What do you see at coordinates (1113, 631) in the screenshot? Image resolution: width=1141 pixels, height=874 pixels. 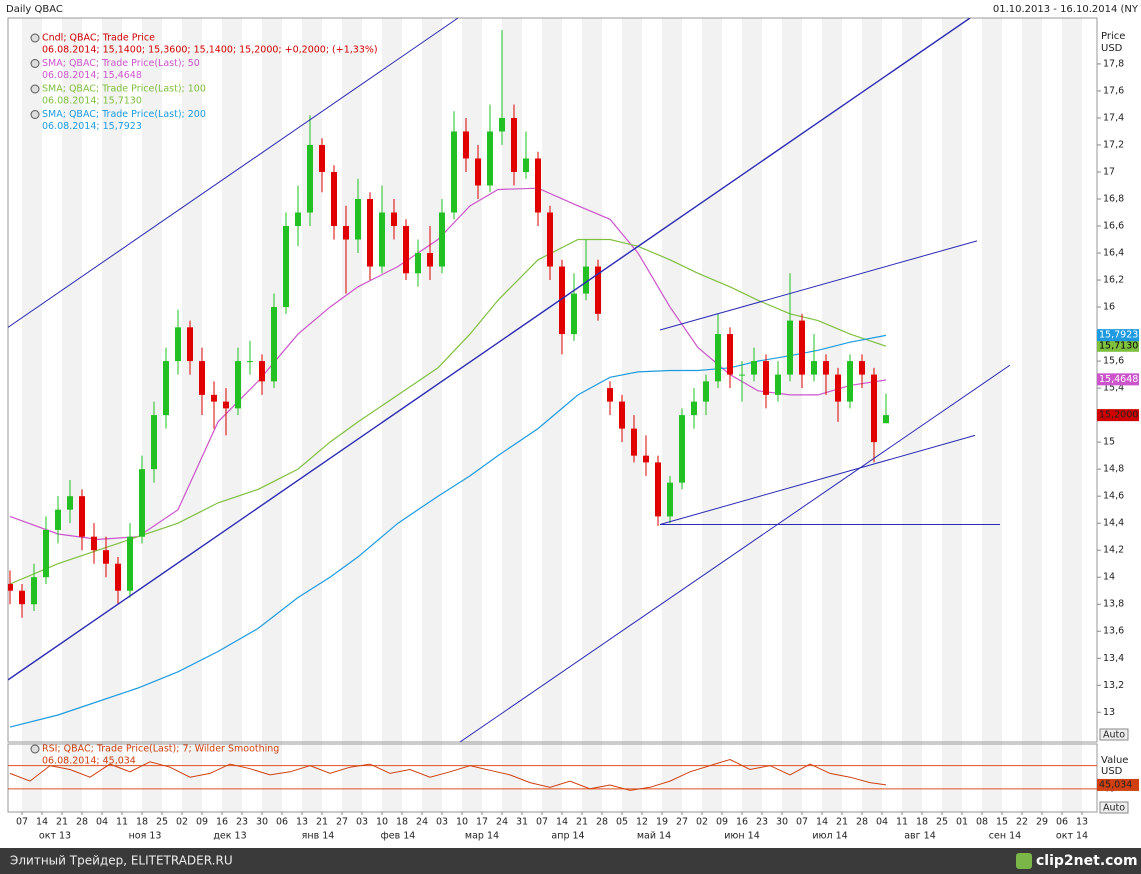 I see `y-tick-label: 13,6` at bounding box center [1113, 631].